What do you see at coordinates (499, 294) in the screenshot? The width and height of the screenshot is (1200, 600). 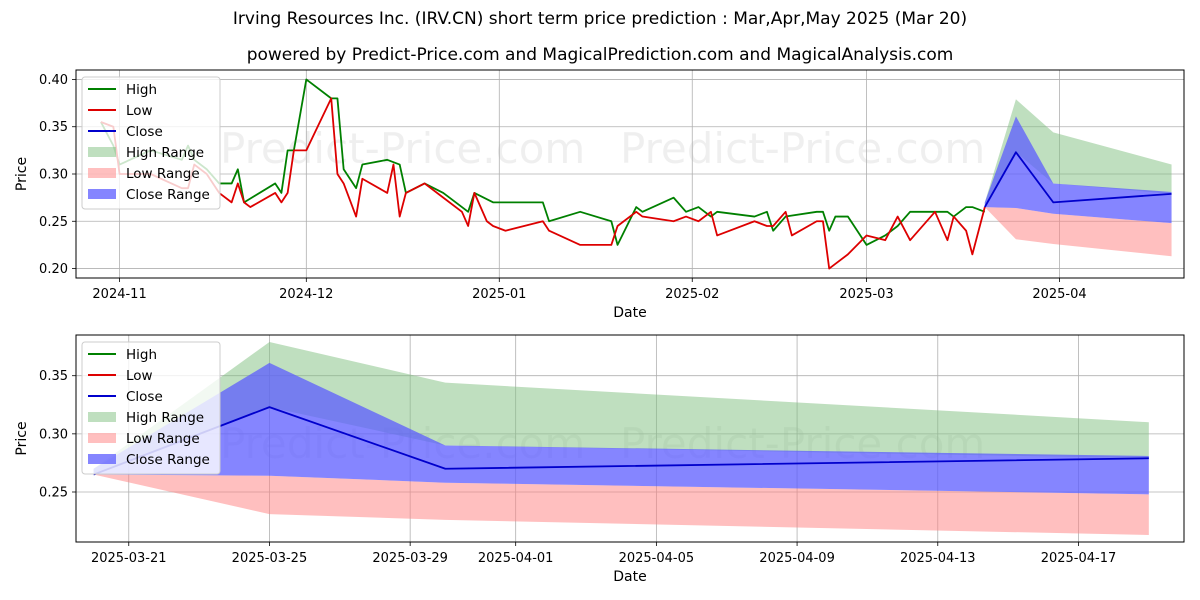 I see `x-tick-label: 2025-01` at bounding box center [499, 294].